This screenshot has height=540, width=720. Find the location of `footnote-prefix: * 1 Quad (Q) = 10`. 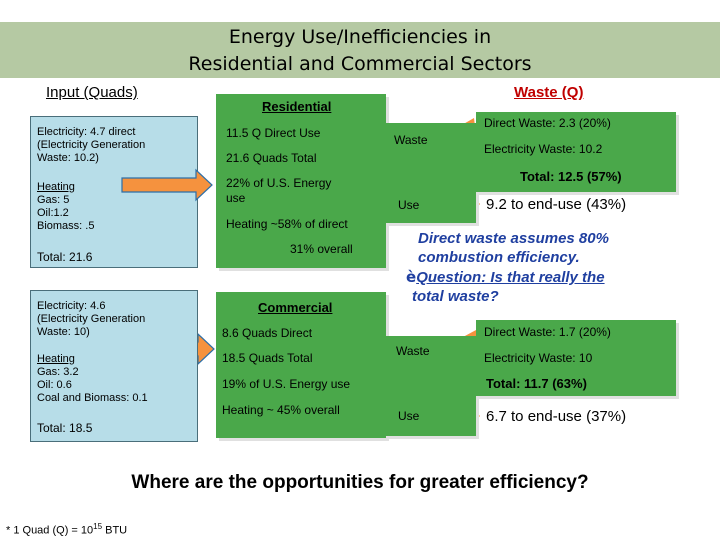

footnote-prefix: * 1 Quad (Q) = 10 is located at coordinates (50, 530).